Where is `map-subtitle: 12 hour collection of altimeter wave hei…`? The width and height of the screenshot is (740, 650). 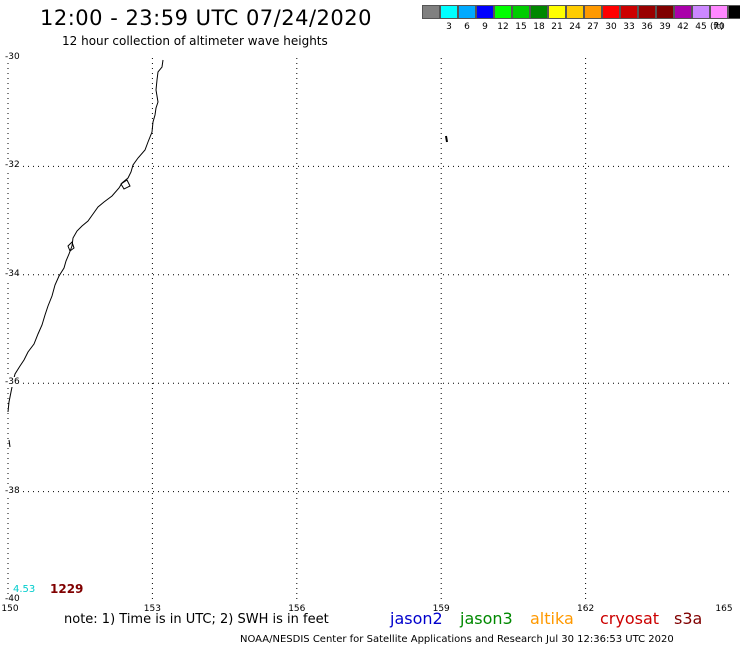
map-subtitle: 12 hour collection of altimeter wave hei… is located at coordinates (195, 41).